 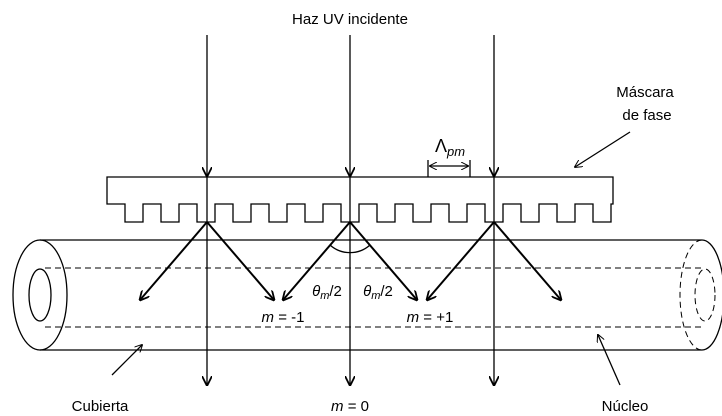 What do you see at coordinates (646, 115) in the screenshot?
I see `mask-label: de fase` at bounding box center [646, 115].